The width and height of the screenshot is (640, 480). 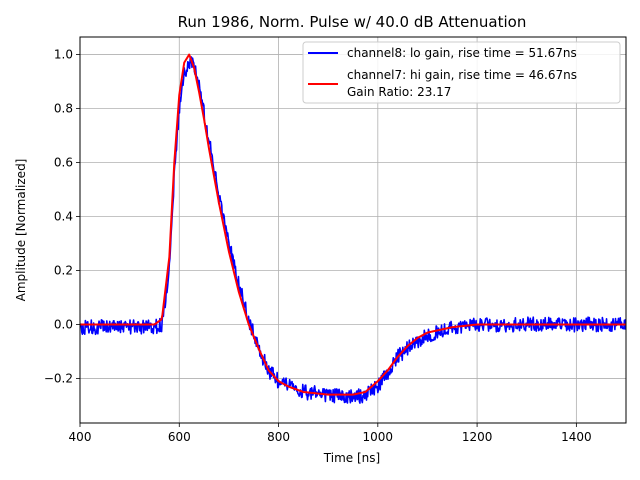 What do you see at coordinates (576, 437) in the screenshot?
I see `x-tick-label: 1400` at bounding box center [576, 437].